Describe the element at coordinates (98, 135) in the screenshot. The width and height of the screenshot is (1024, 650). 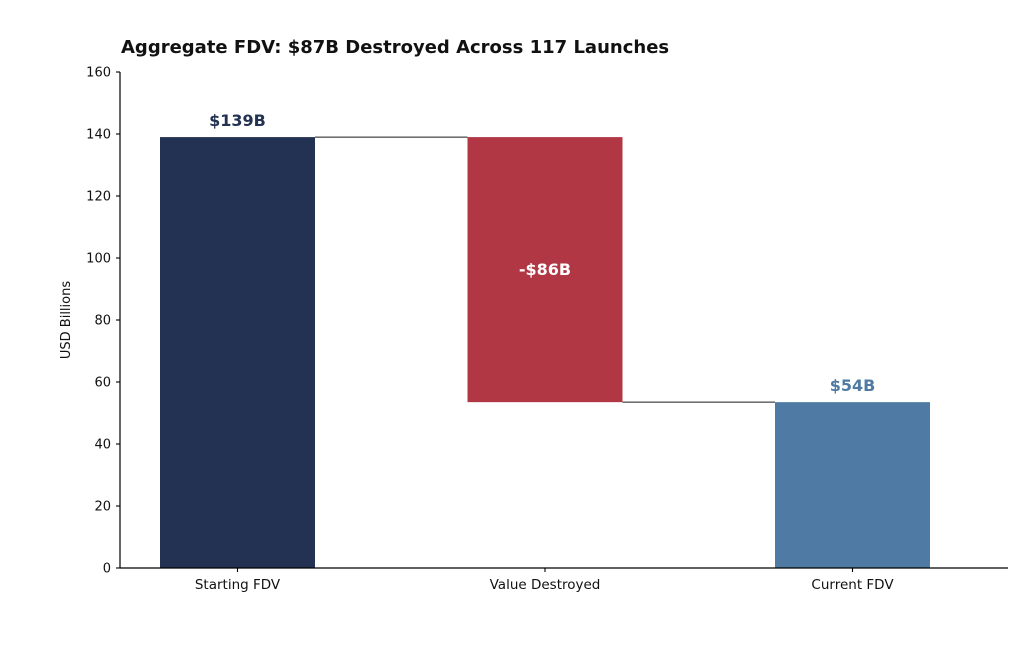
I see `y-tick-label: 140` at that location.